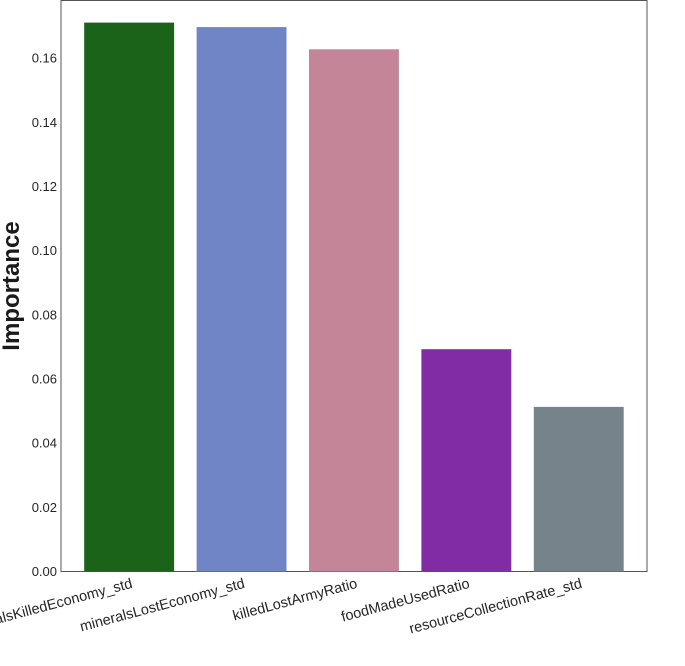  I want to click on y-tick-label: 0.06, so click(44, 379).